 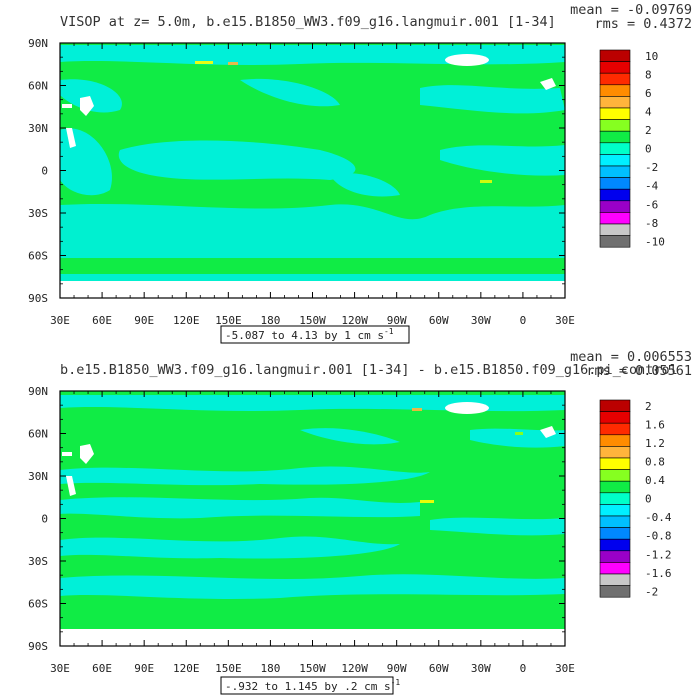 I want to click on panel-2-range-label: -.932 to 1.145 by .2 cm s-1, so click(x=312, y=685).